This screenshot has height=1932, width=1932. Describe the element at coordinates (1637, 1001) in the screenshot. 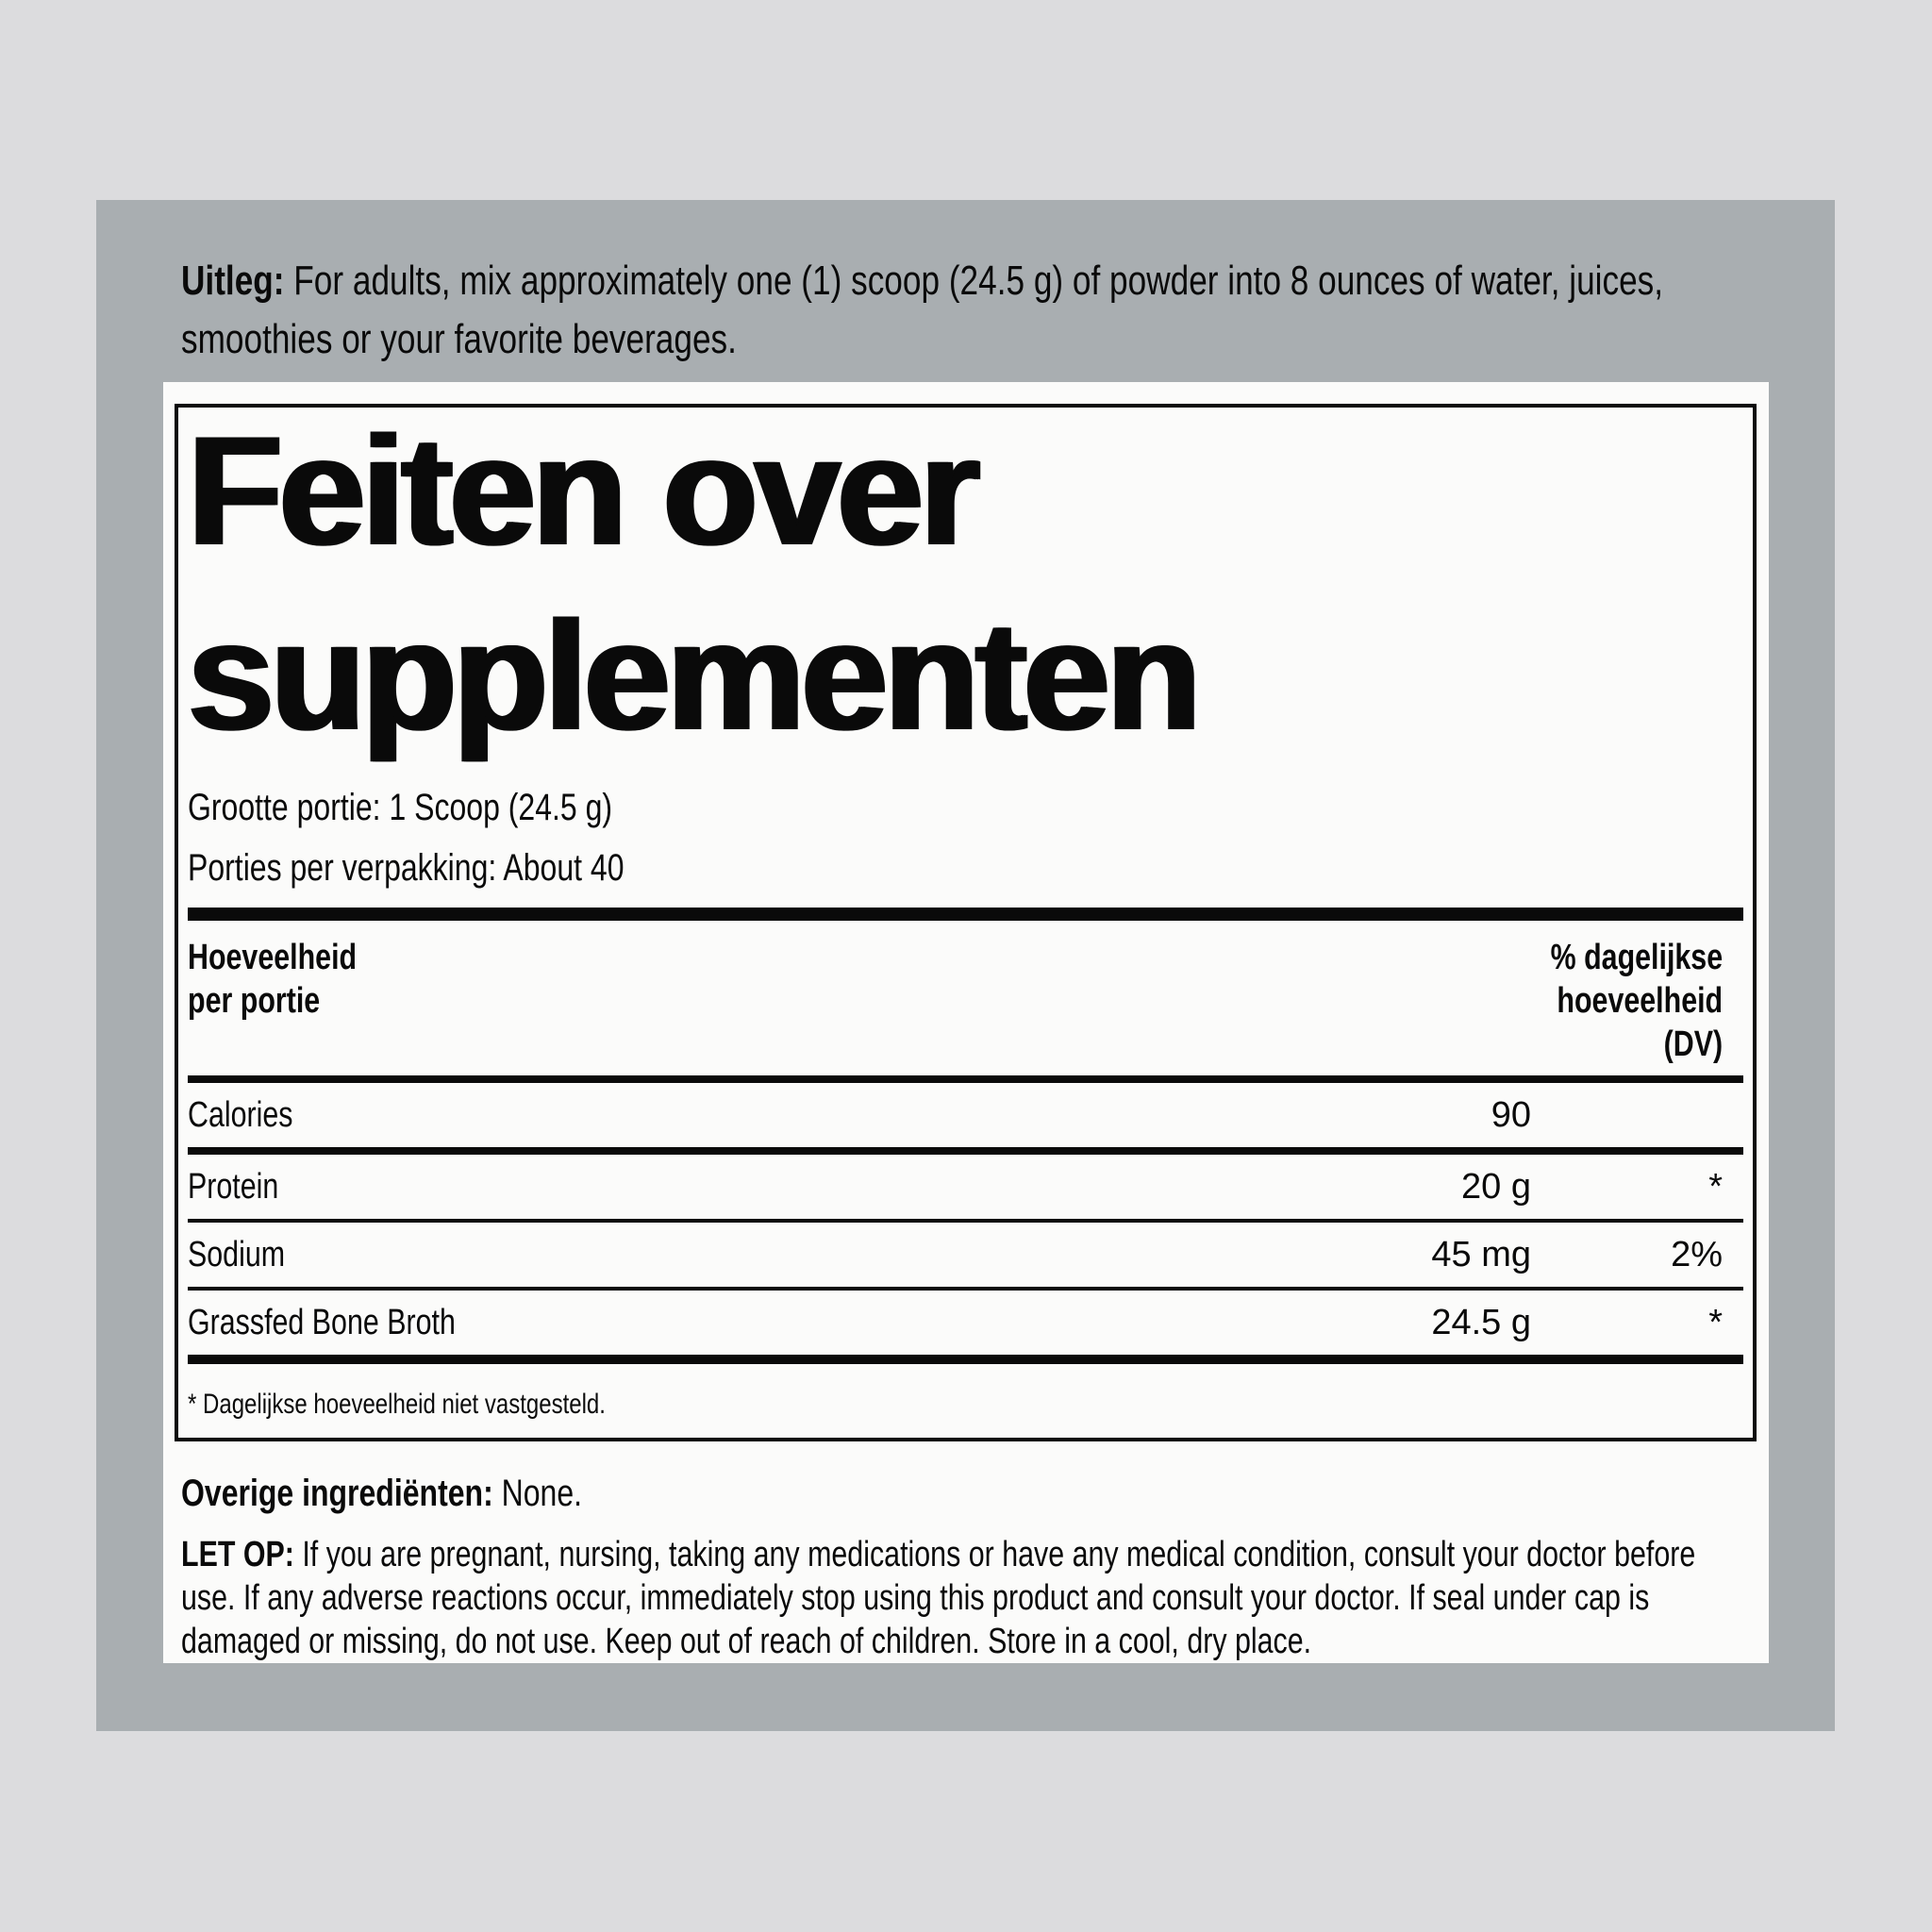

I see `daily-value-header: % dagelijkse hoeveelheid (DV)` at that location.